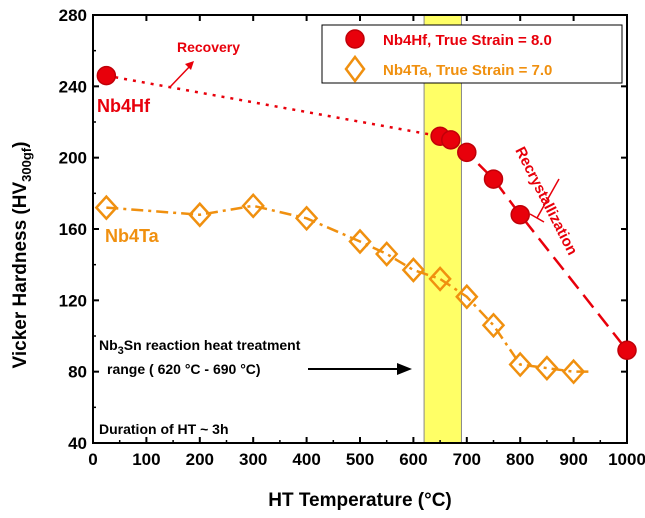 The image size is (645, 518). What do you see at coordinates (360, 459) in the screenshot?
I see `x-tick-label: 500` at bounding box center [360, 459].